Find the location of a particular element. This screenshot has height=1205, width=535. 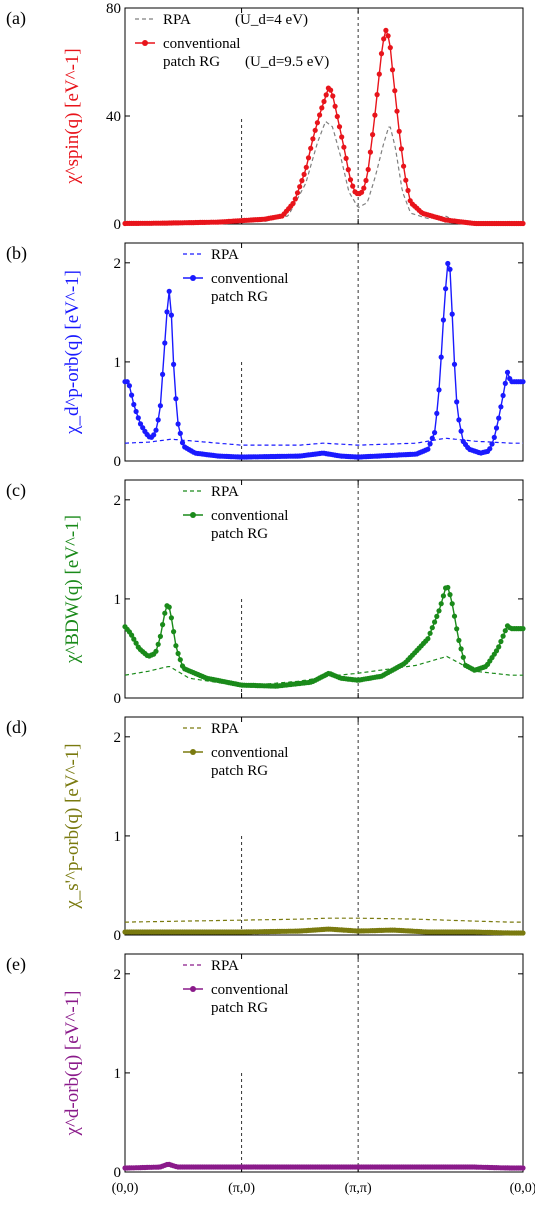

rg-markers is located at coordinates (324, 360).